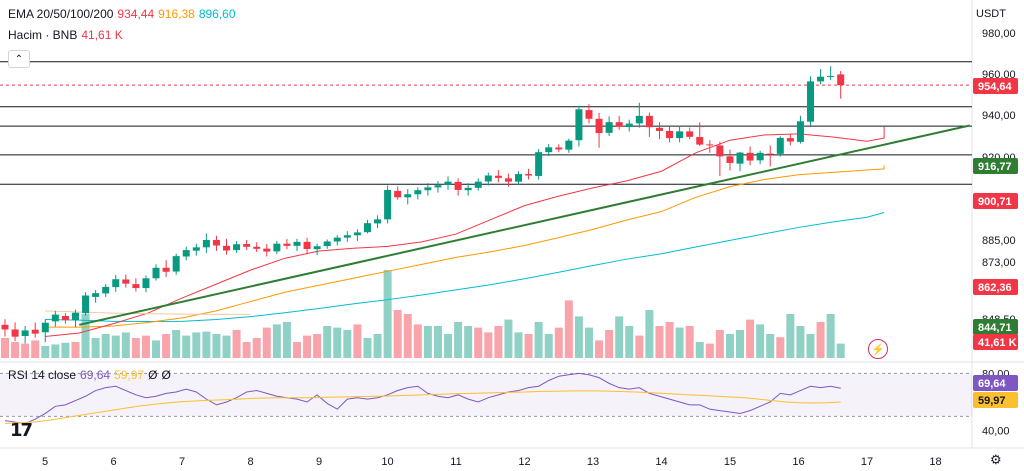 Image resolution: width=1024 pixels, height=471 pixels. Describe the element at coordinates (999, 116) in the screenshot. I see `y-tick-label: 940,00` at that location.